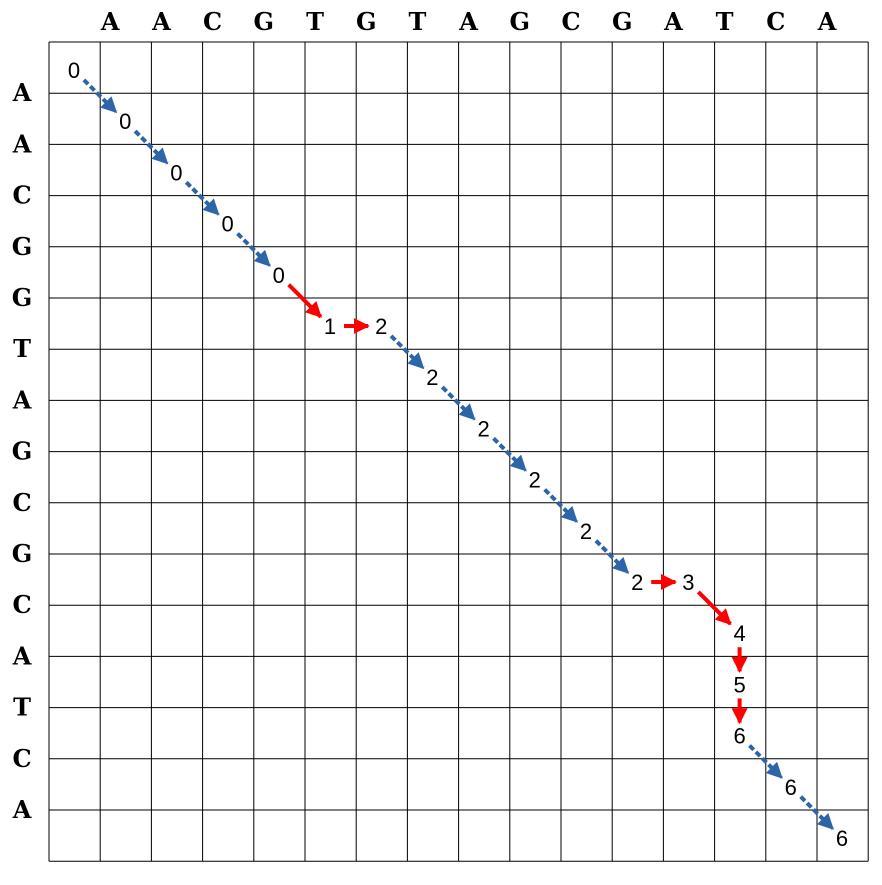  I want to click on path-score: 1, so click(330, 326).